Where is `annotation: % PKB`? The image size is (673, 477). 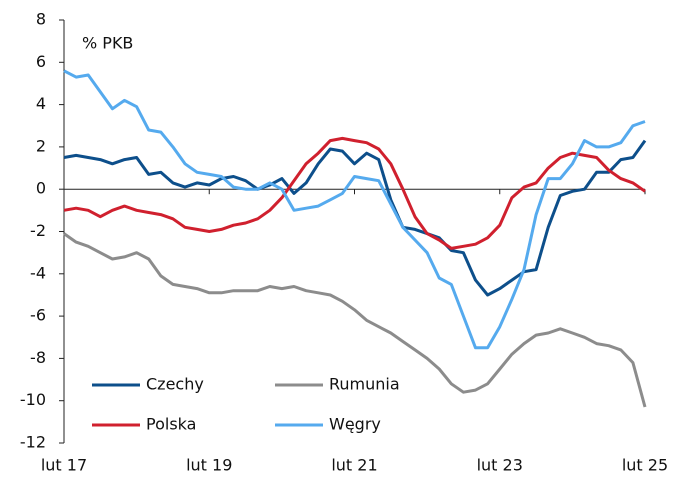 annotation: % PKB is located at coordinates (107, 43).